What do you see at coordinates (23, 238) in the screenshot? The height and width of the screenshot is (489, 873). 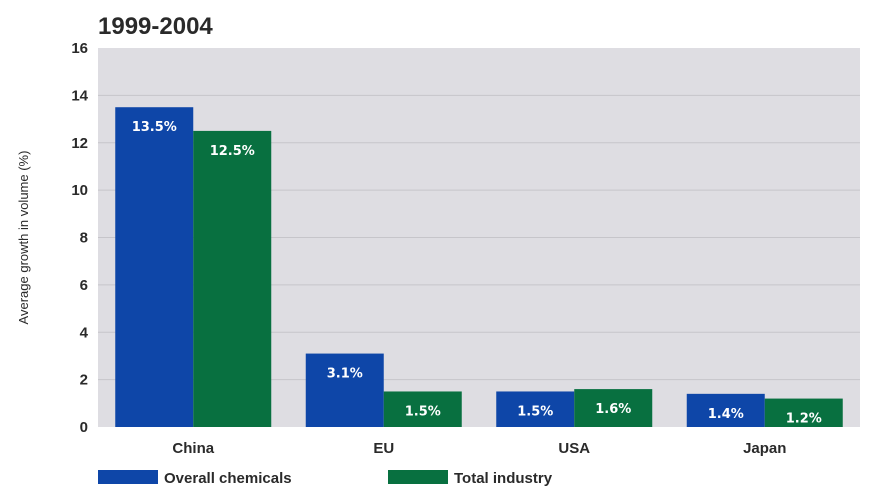 I see `y-axis-label: Average growth in volume (%)` at bounding box center [23, 238].